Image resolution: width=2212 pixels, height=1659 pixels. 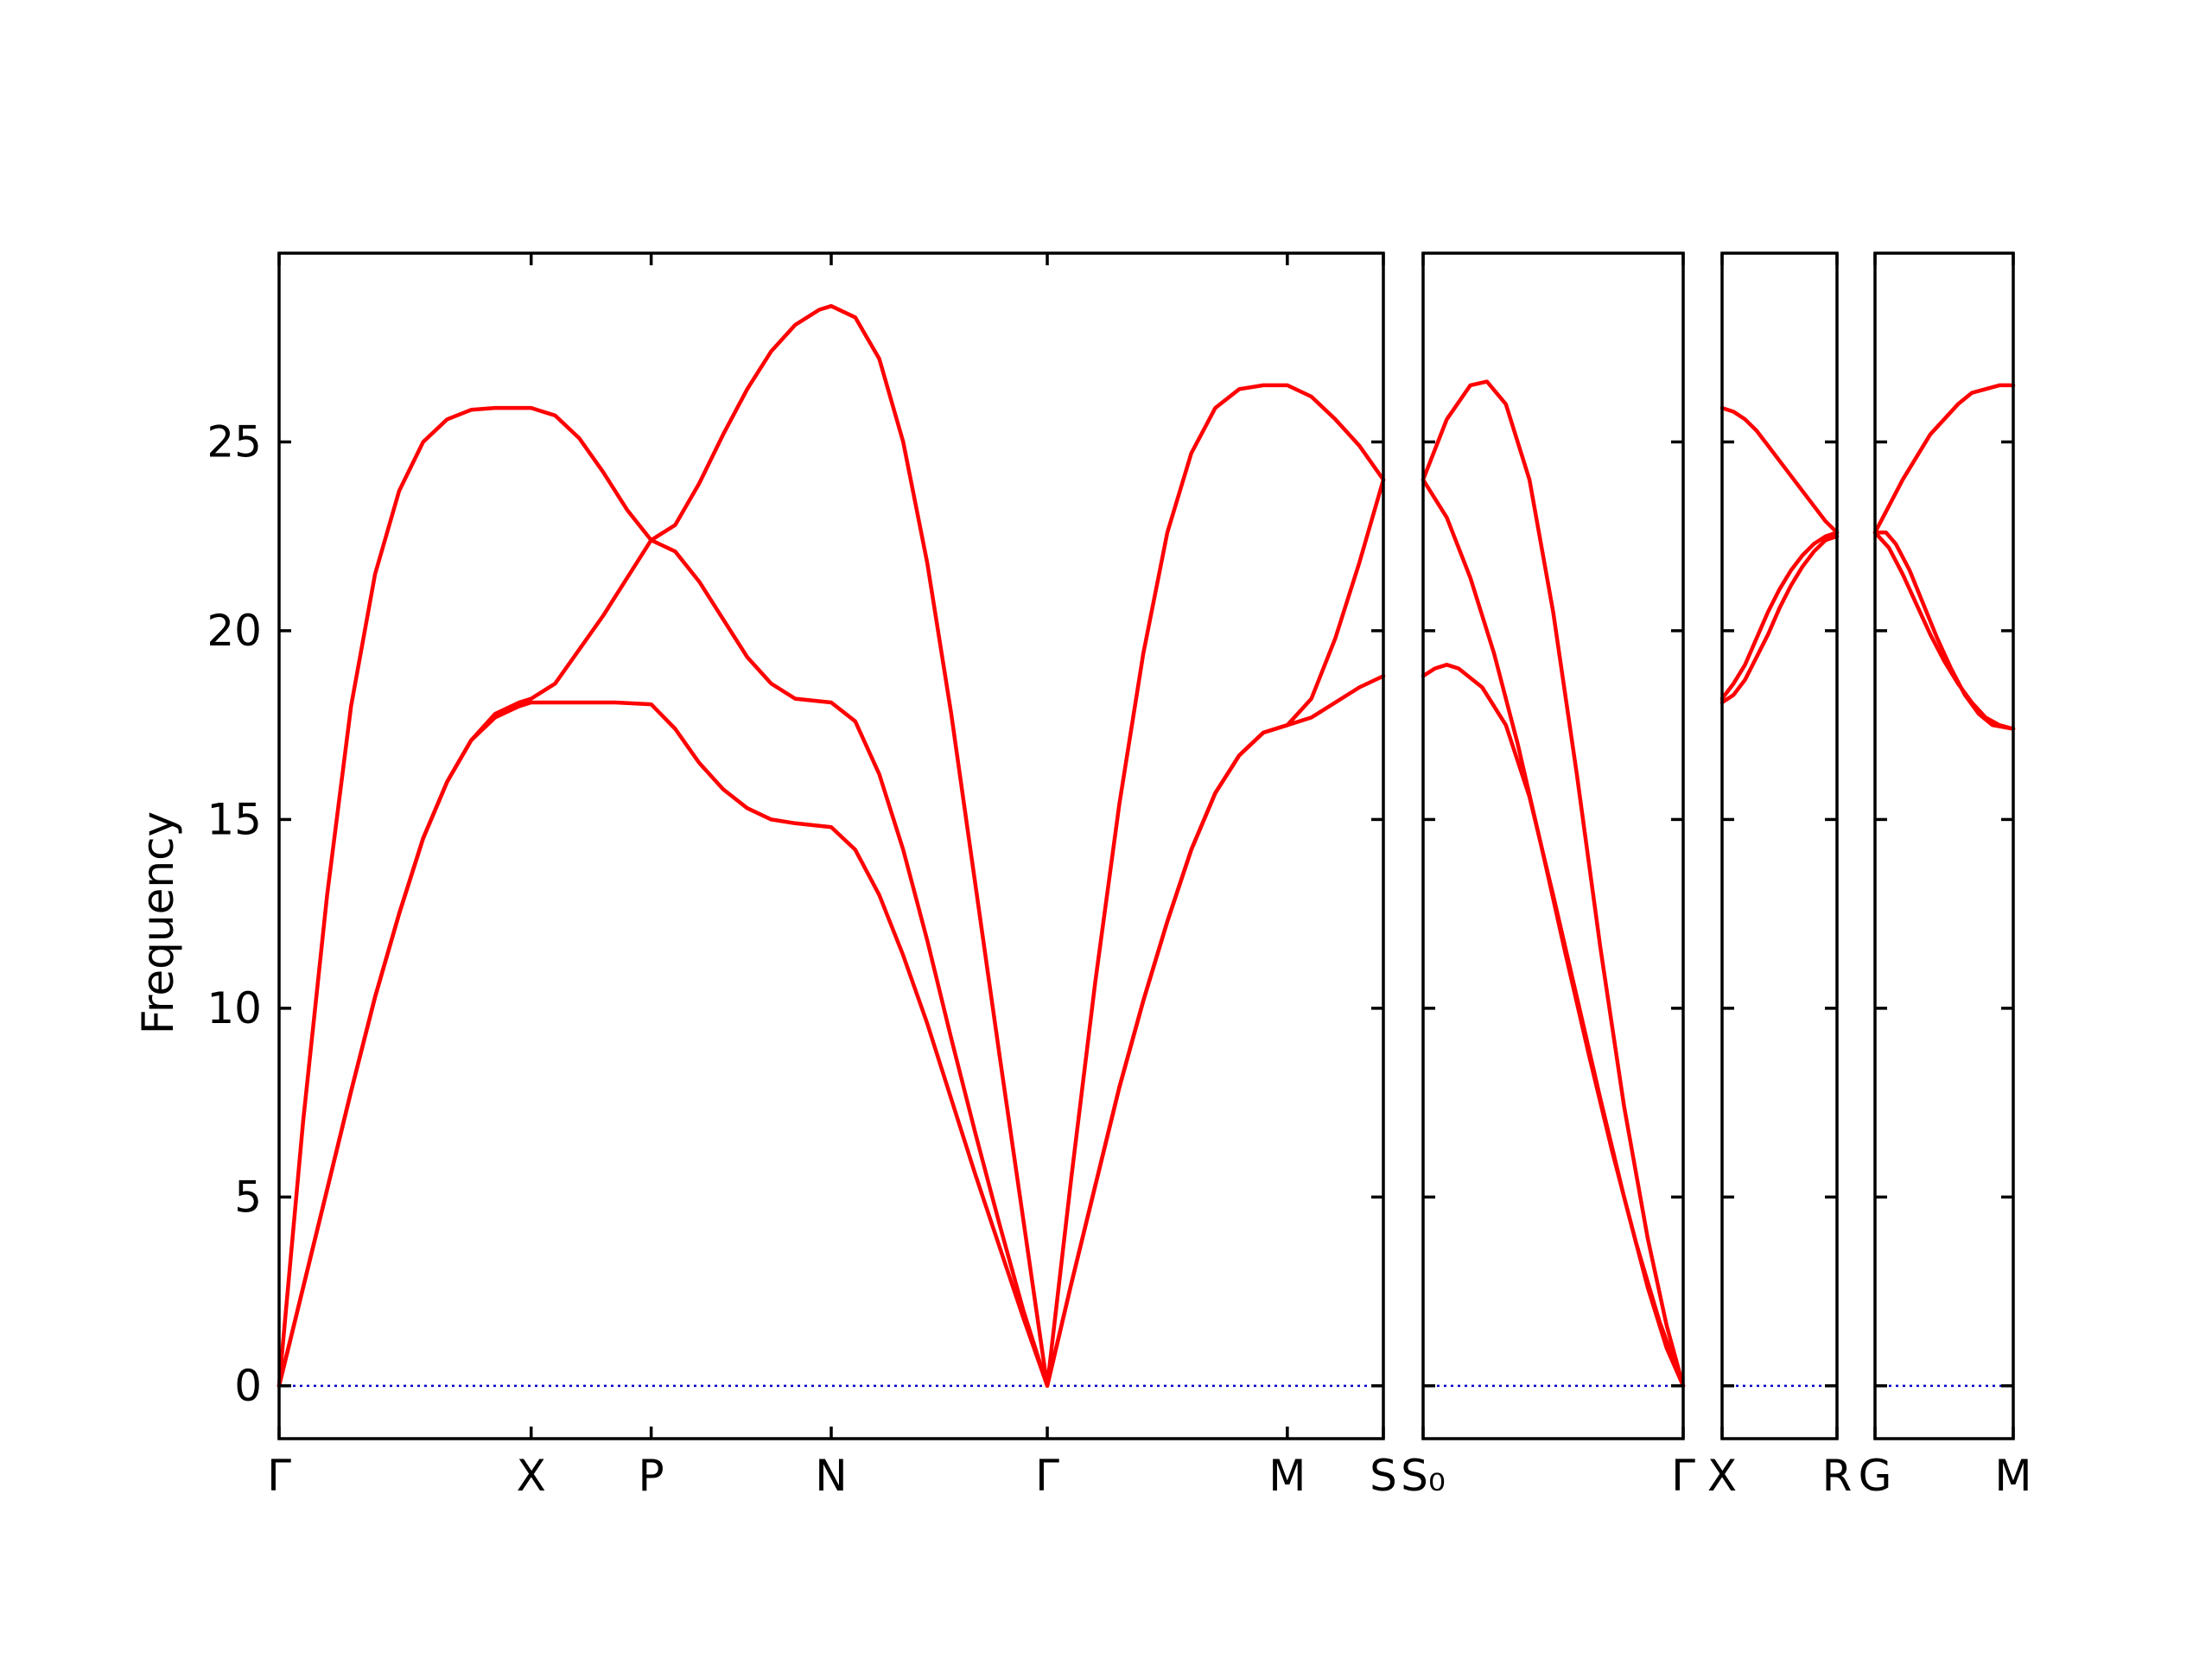 I want to click on x-tick-label: S₀, so click(x=1423, y=1476).